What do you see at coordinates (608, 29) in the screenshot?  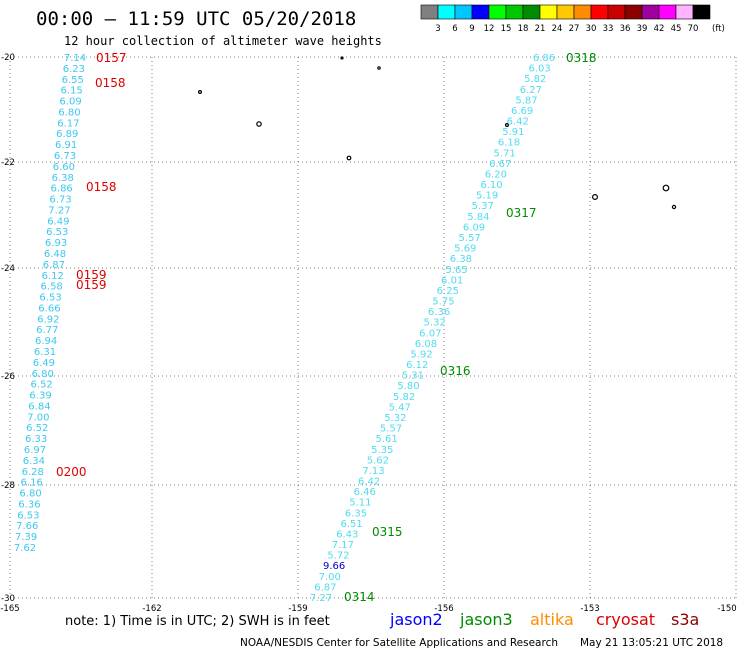 I see `legend-label: 33` at bounding box center [608, 29].